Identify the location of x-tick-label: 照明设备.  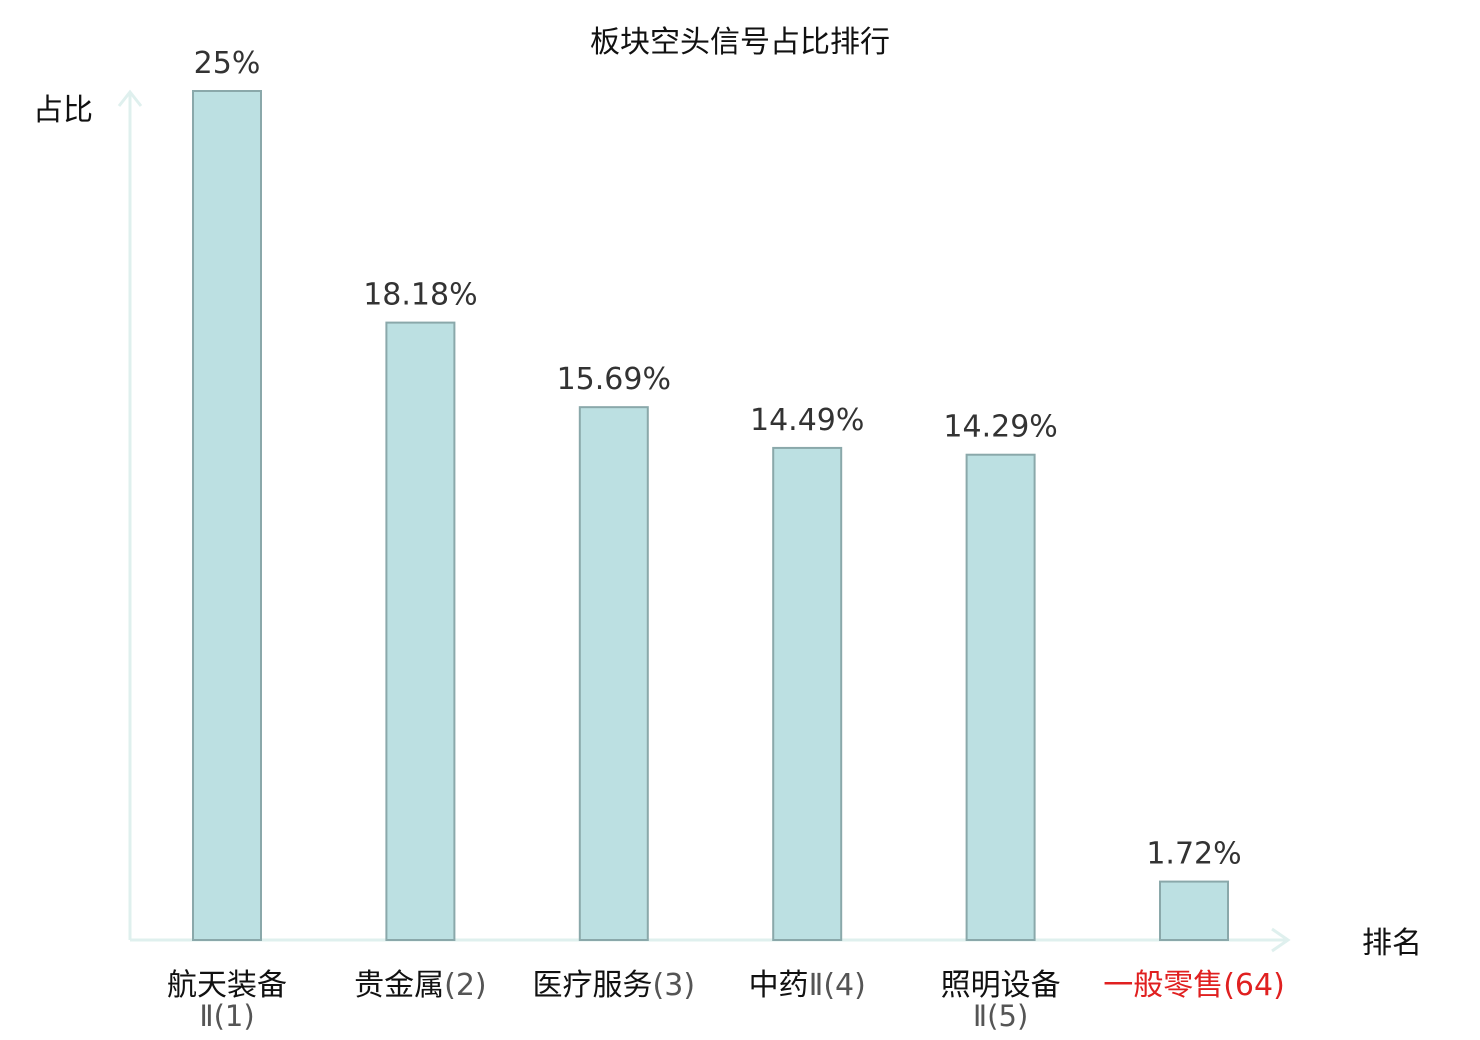
(1001, 985).